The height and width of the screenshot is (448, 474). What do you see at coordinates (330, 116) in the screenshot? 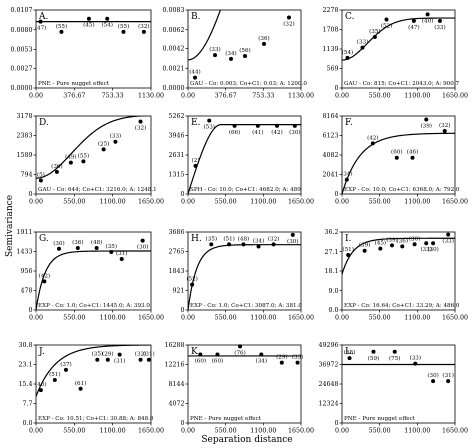
I see `y-tick-label: 8164` at bounding box center [330, 116].